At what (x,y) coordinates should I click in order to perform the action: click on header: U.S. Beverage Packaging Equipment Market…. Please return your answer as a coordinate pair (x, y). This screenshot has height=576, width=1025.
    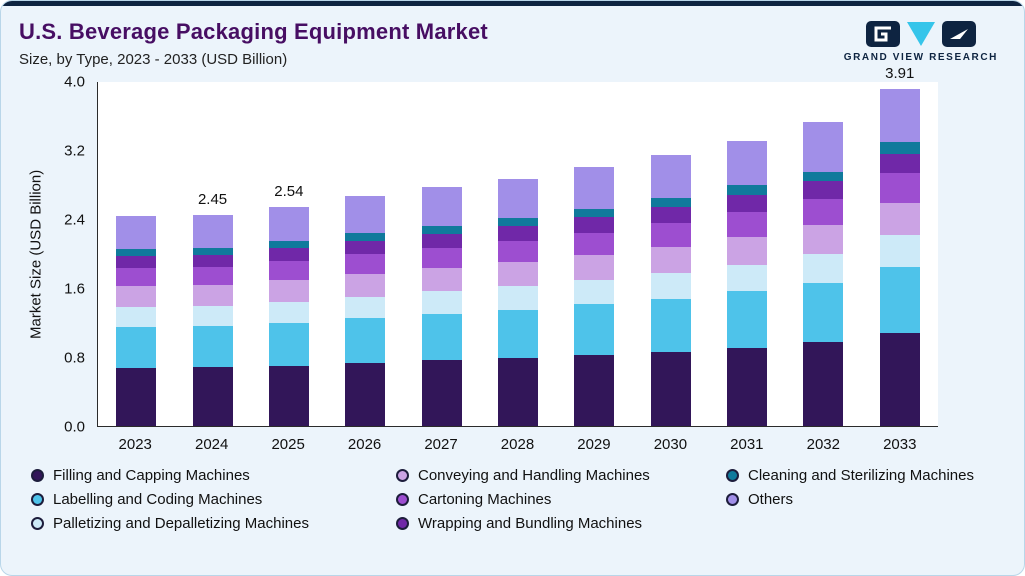
    Looking at the image, I should click on (512, 37).